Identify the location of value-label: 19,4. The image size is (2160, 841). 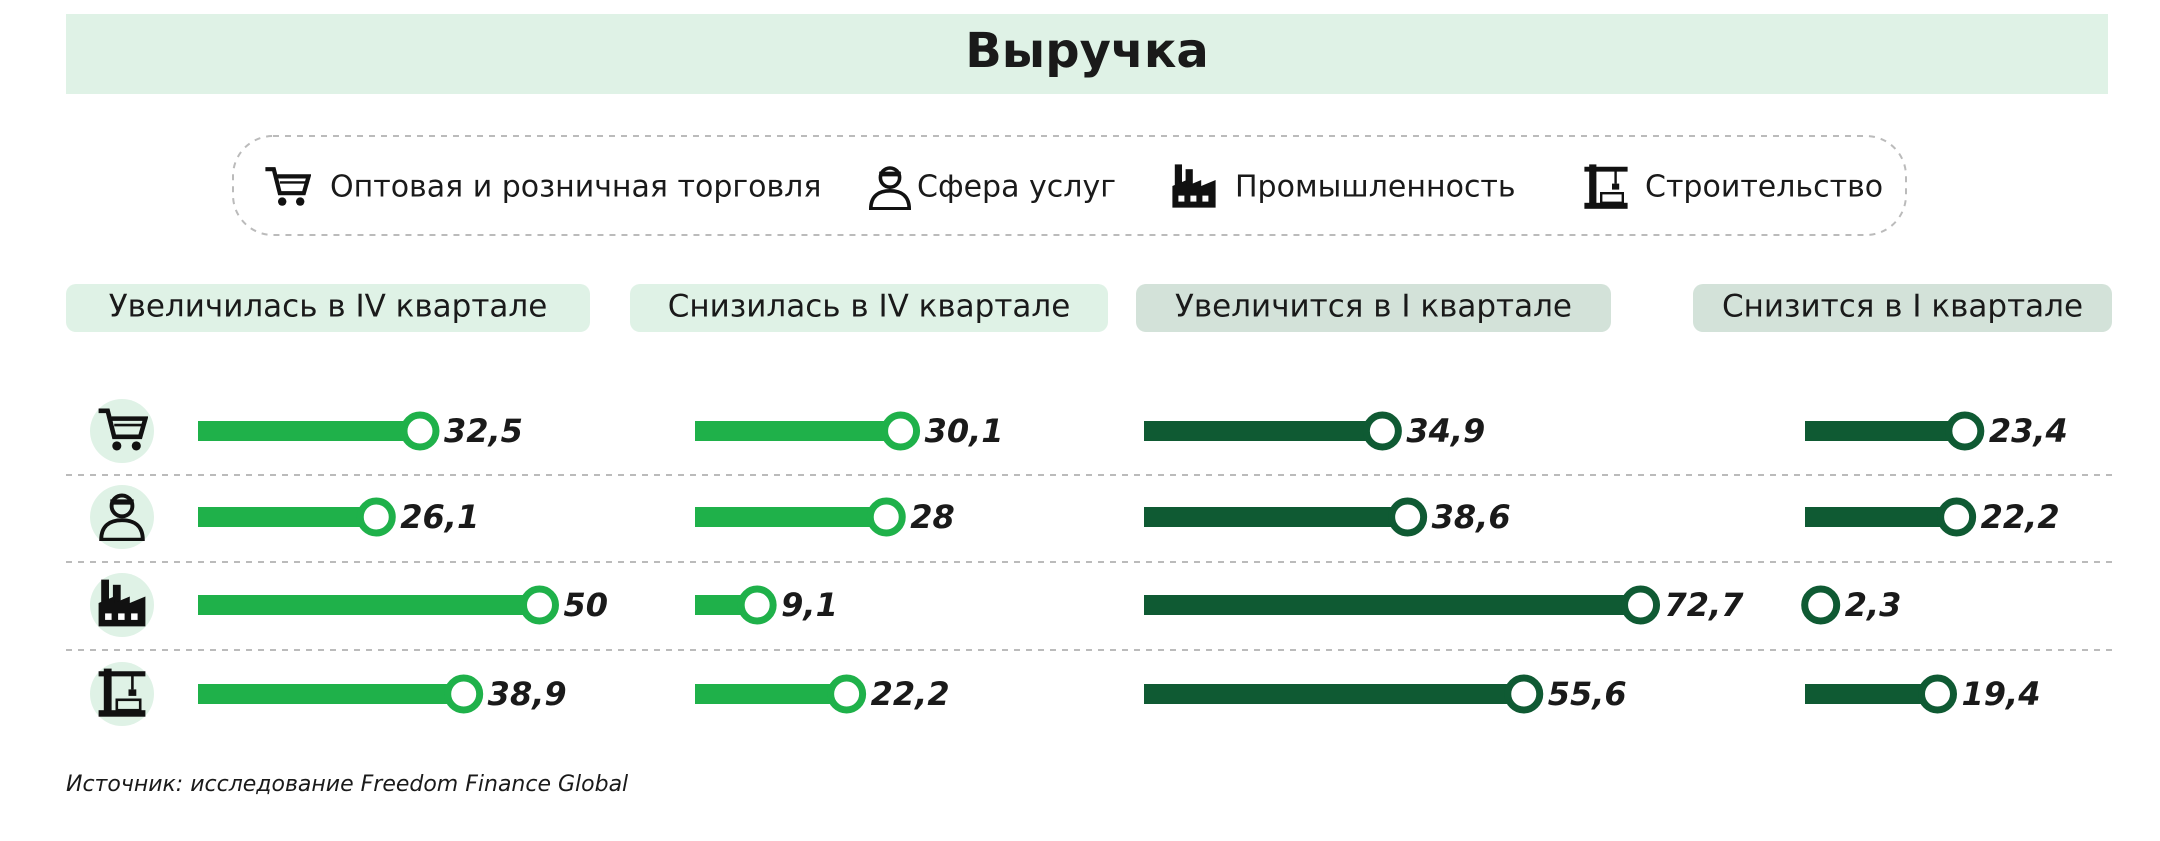
(2001, 694).